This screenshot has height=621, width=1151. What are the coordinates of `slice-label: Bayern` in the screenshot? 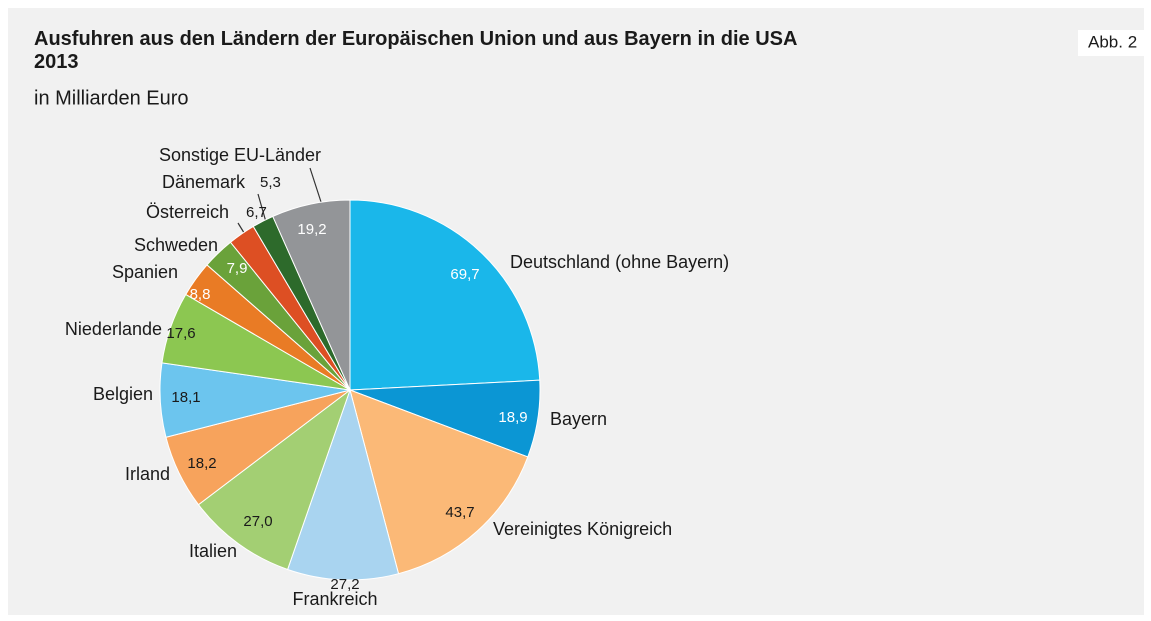 It's located at (578, 419).